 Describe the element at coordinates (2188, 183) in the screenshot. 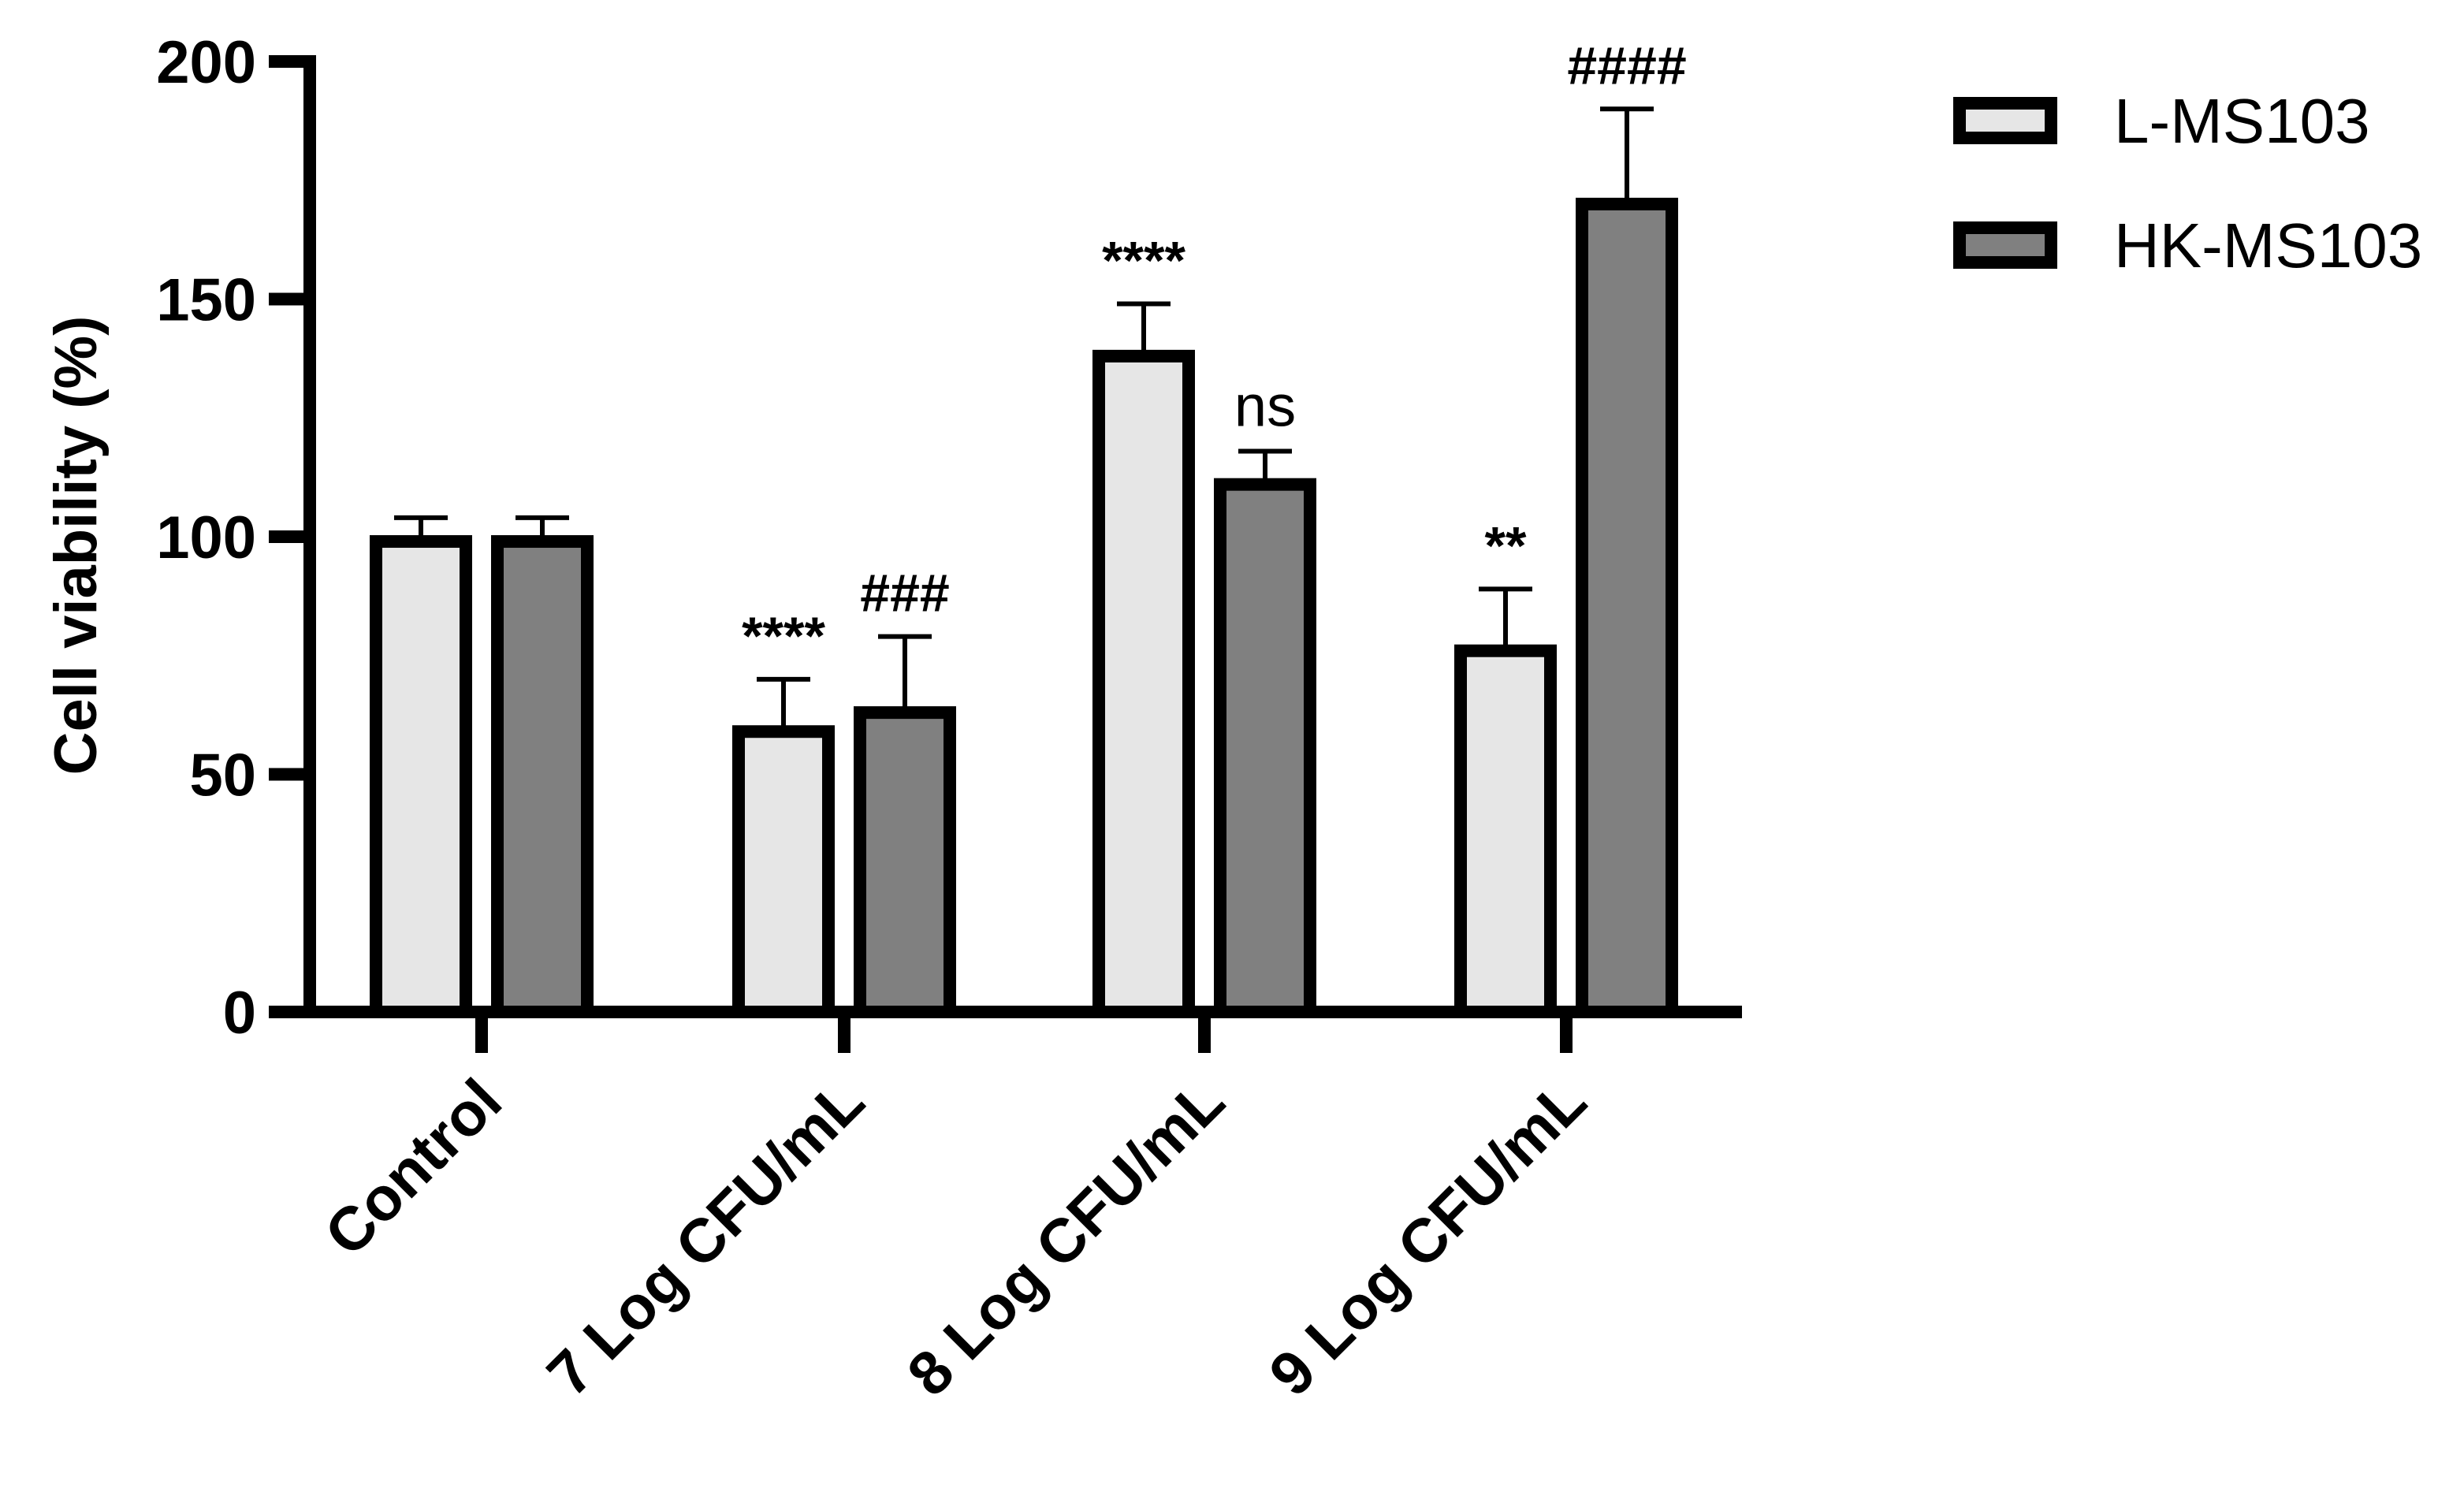

I see `legend: L-MS103 HK-MS103` at that location.